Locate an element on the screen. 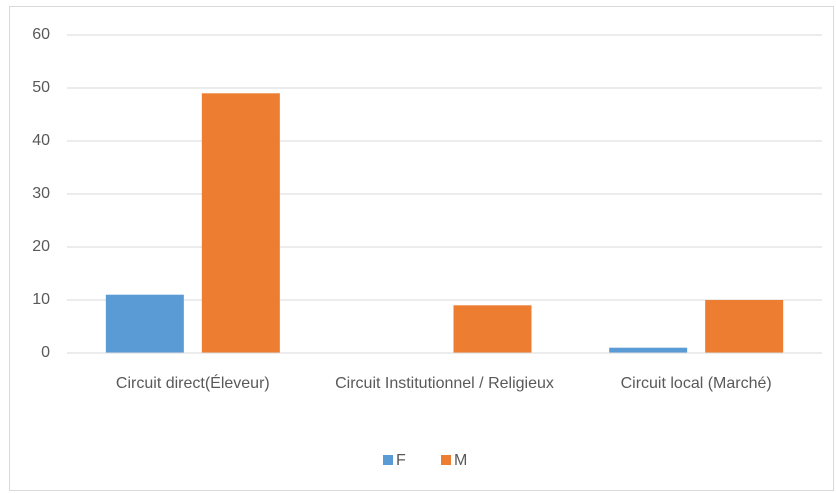 The height and width of the screenshot is (493, 836). y-tick-label: 20 is located at coordinates (41, 246).